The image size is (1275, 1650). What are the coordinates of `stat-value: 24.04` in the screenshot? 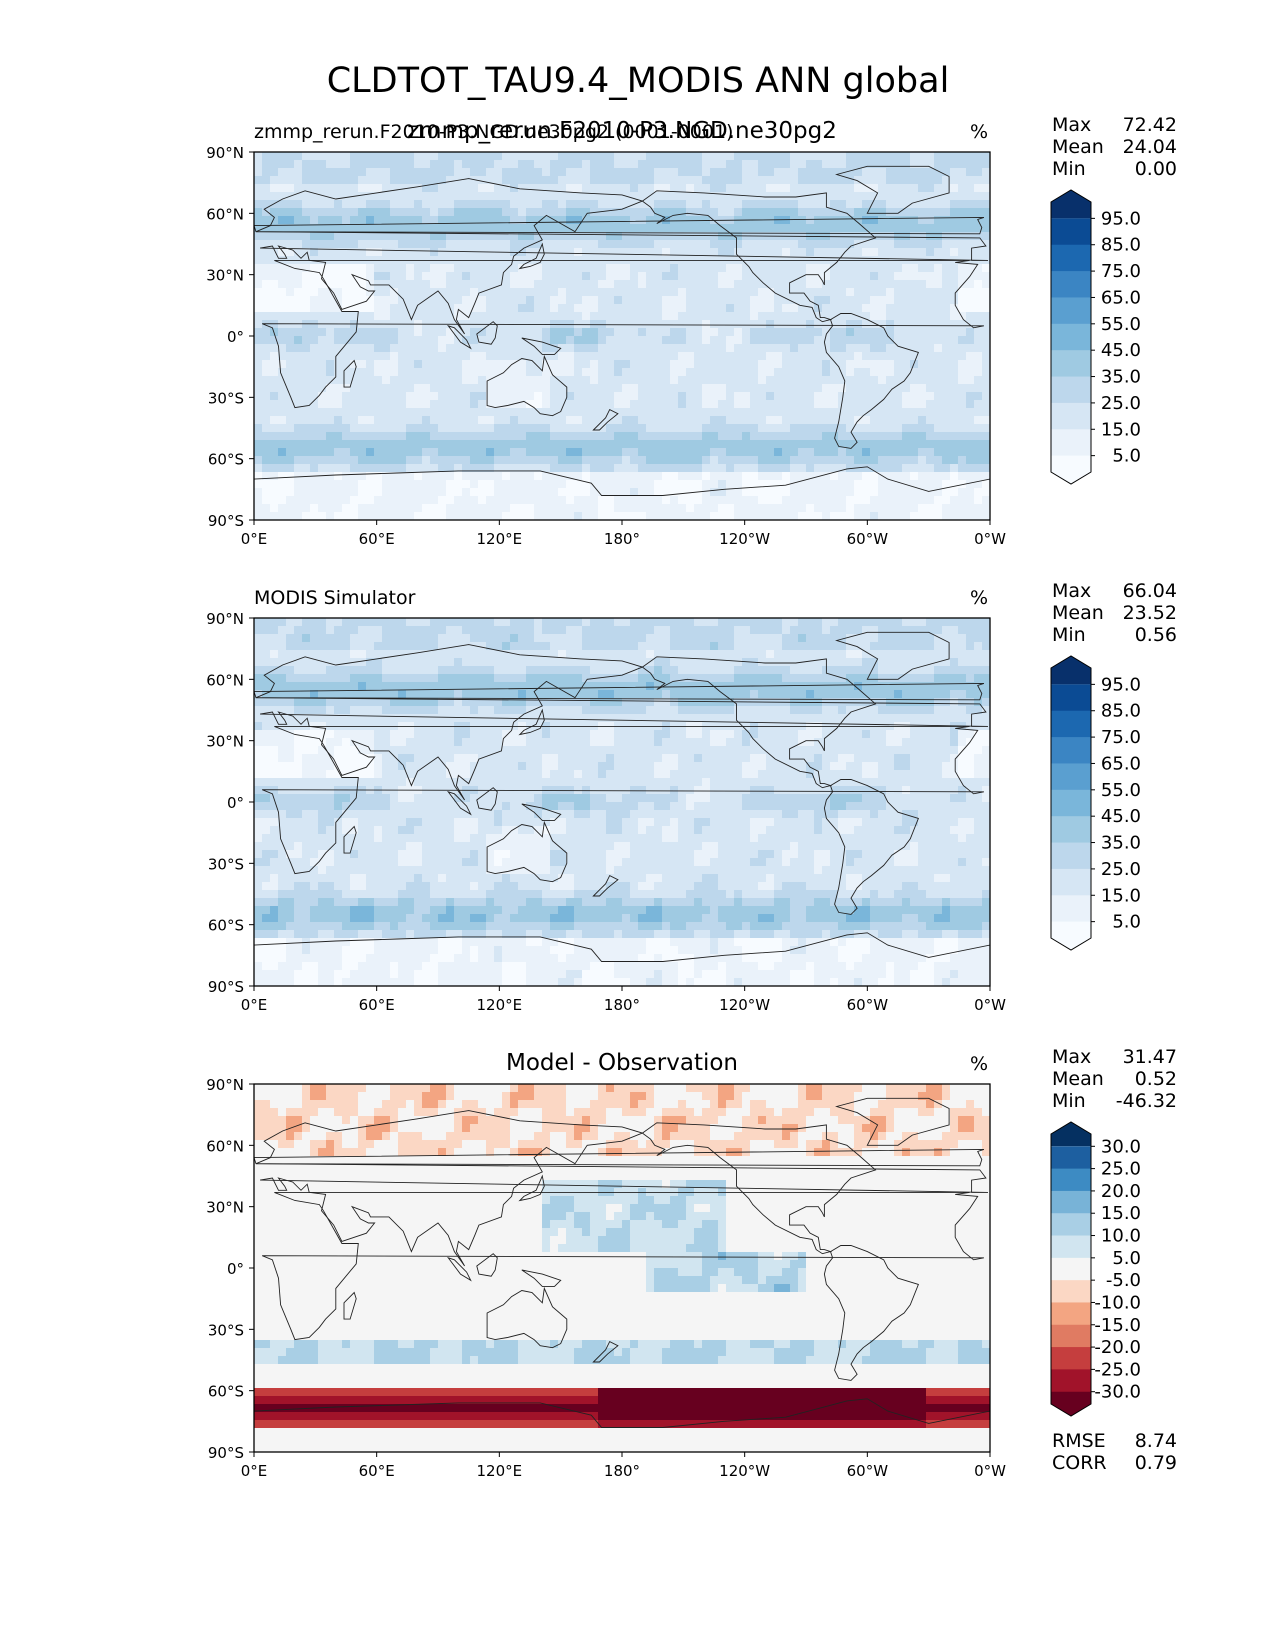 It's located at (1150, 147).